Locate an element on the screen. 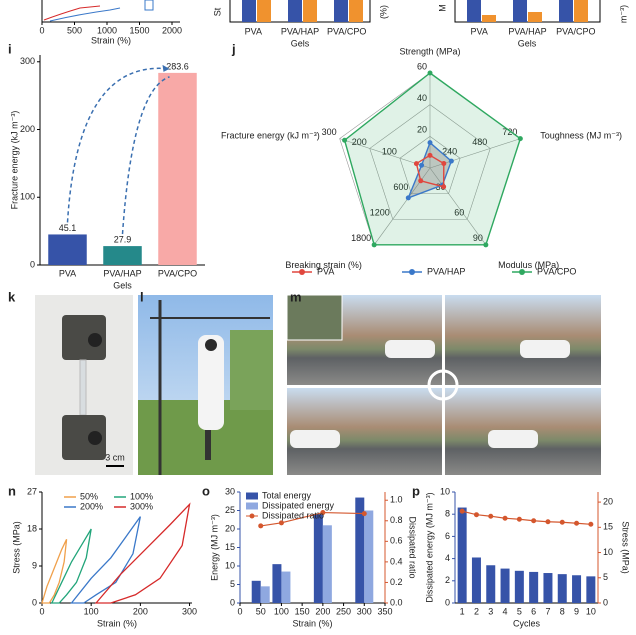 The width and height of the screenshot is (636, 635). x-tick-label: 10 is located at coordinates (591, 611).